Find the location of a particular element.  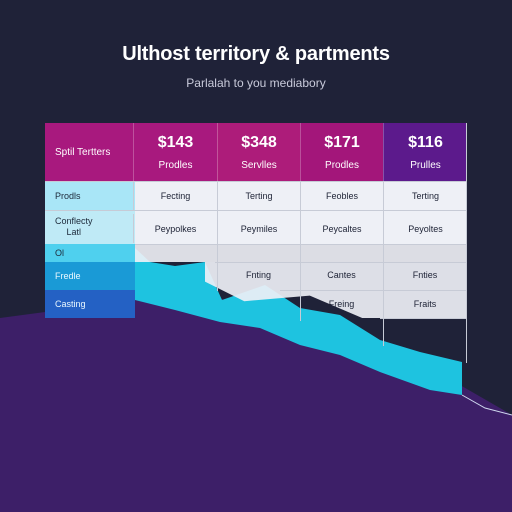

table-cell: Fnties is located at coordinates (425, 274).